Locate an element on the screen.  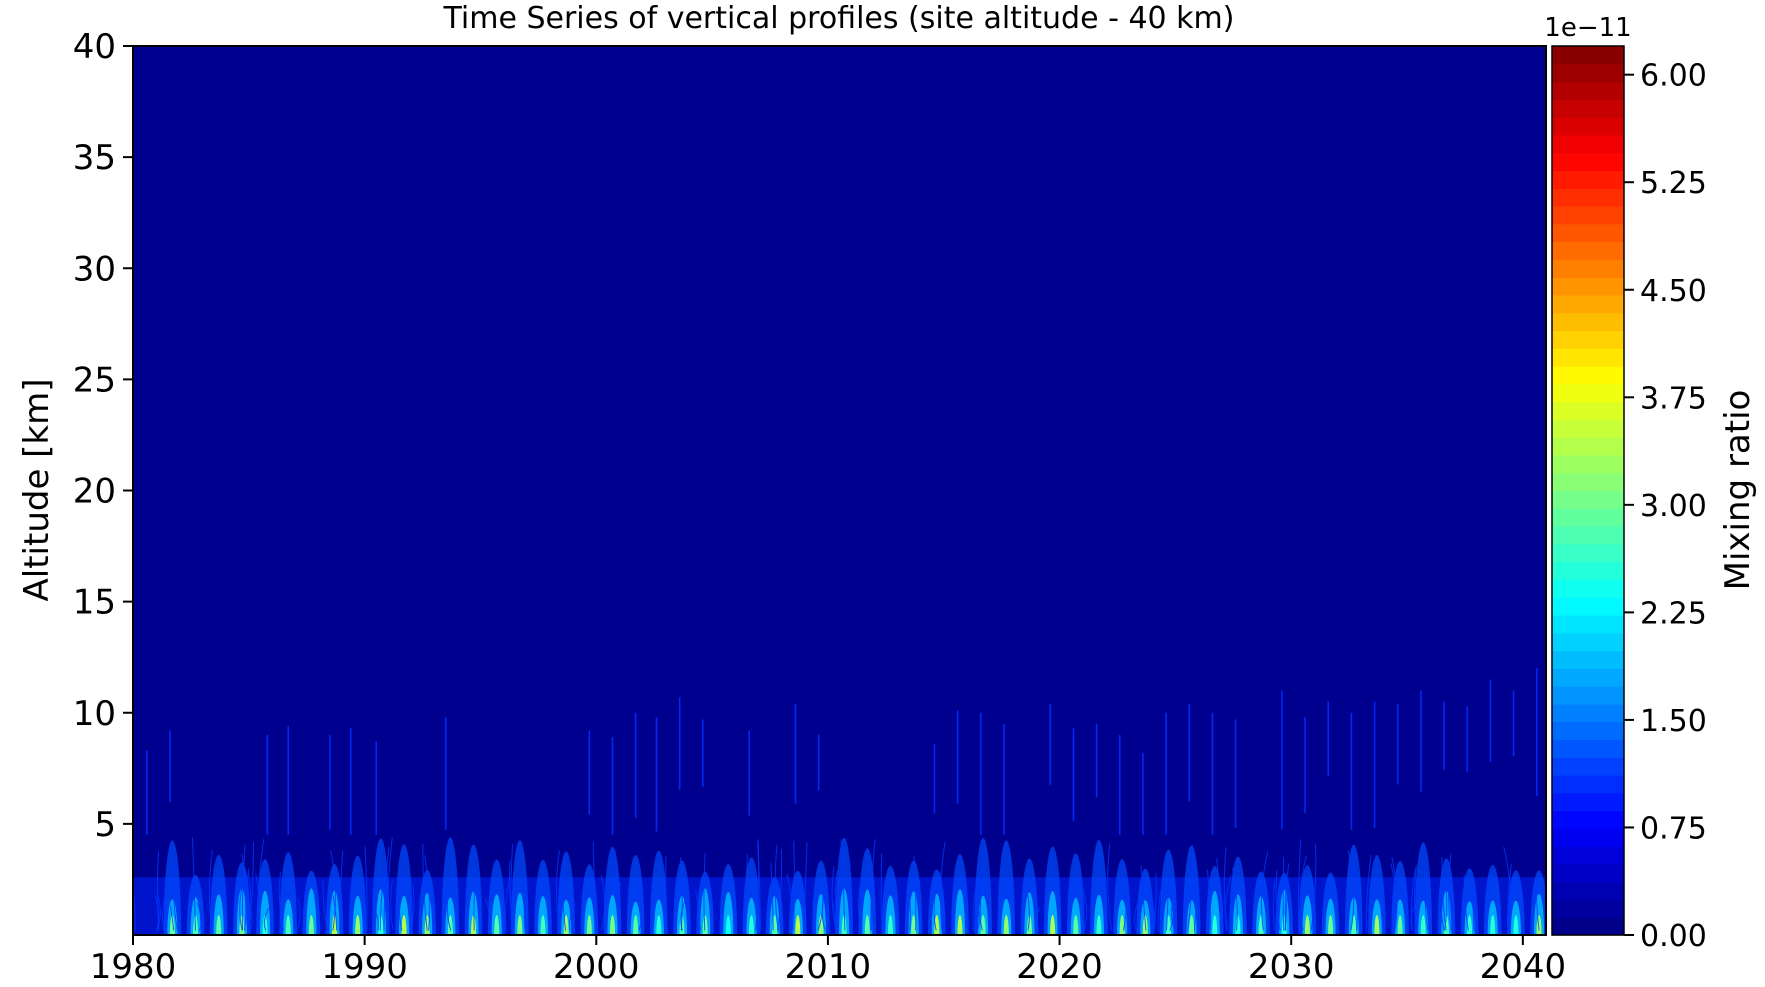
y-axis-label: Altitude [km] is located at coordinates (37, 489).